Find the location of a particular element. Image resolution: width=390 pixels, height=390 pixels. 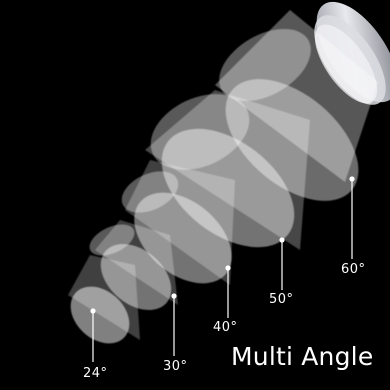

title-text: Multi Angle is located at coordinates (302, 356).